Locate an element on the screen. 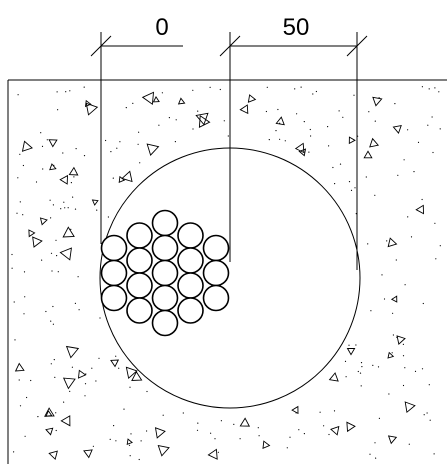 This screenshot has width=447, height=464. right-tick-mark is located at coordinates (357, 46).